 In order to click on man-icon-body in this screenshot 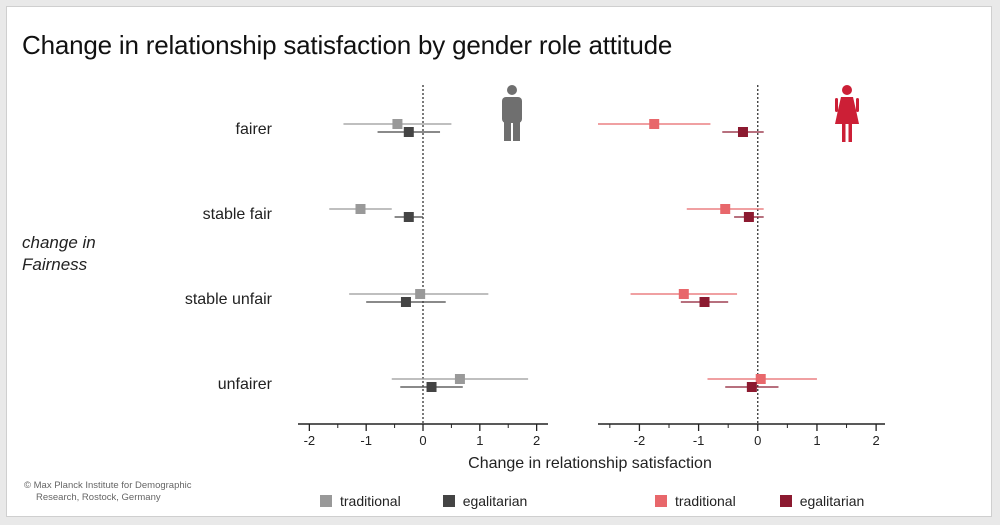, I will do `click(512, 110)`.